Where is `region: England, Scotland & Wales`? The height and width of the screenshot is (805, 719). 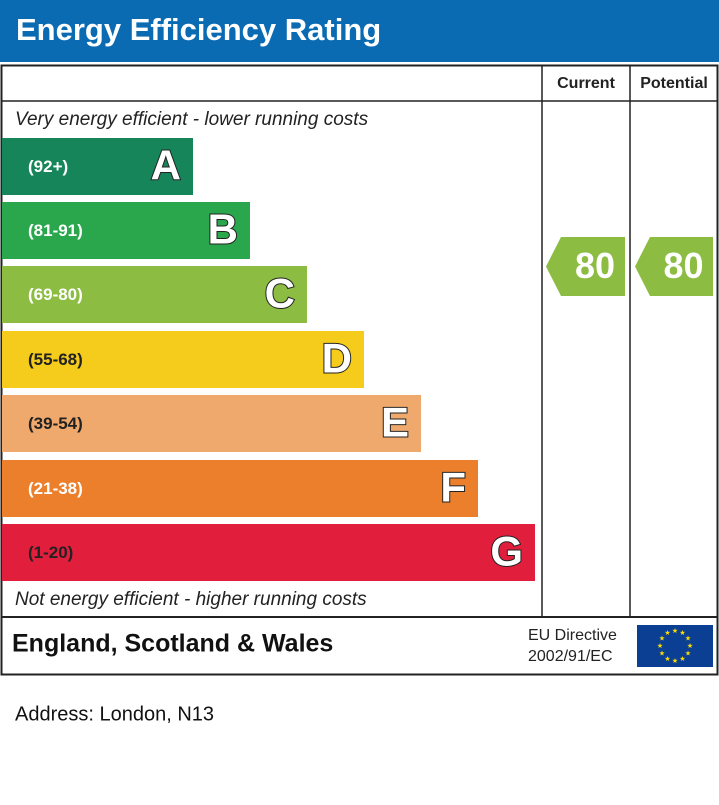
region: England, Scotland & Wales is located at coordinates (172, 644).